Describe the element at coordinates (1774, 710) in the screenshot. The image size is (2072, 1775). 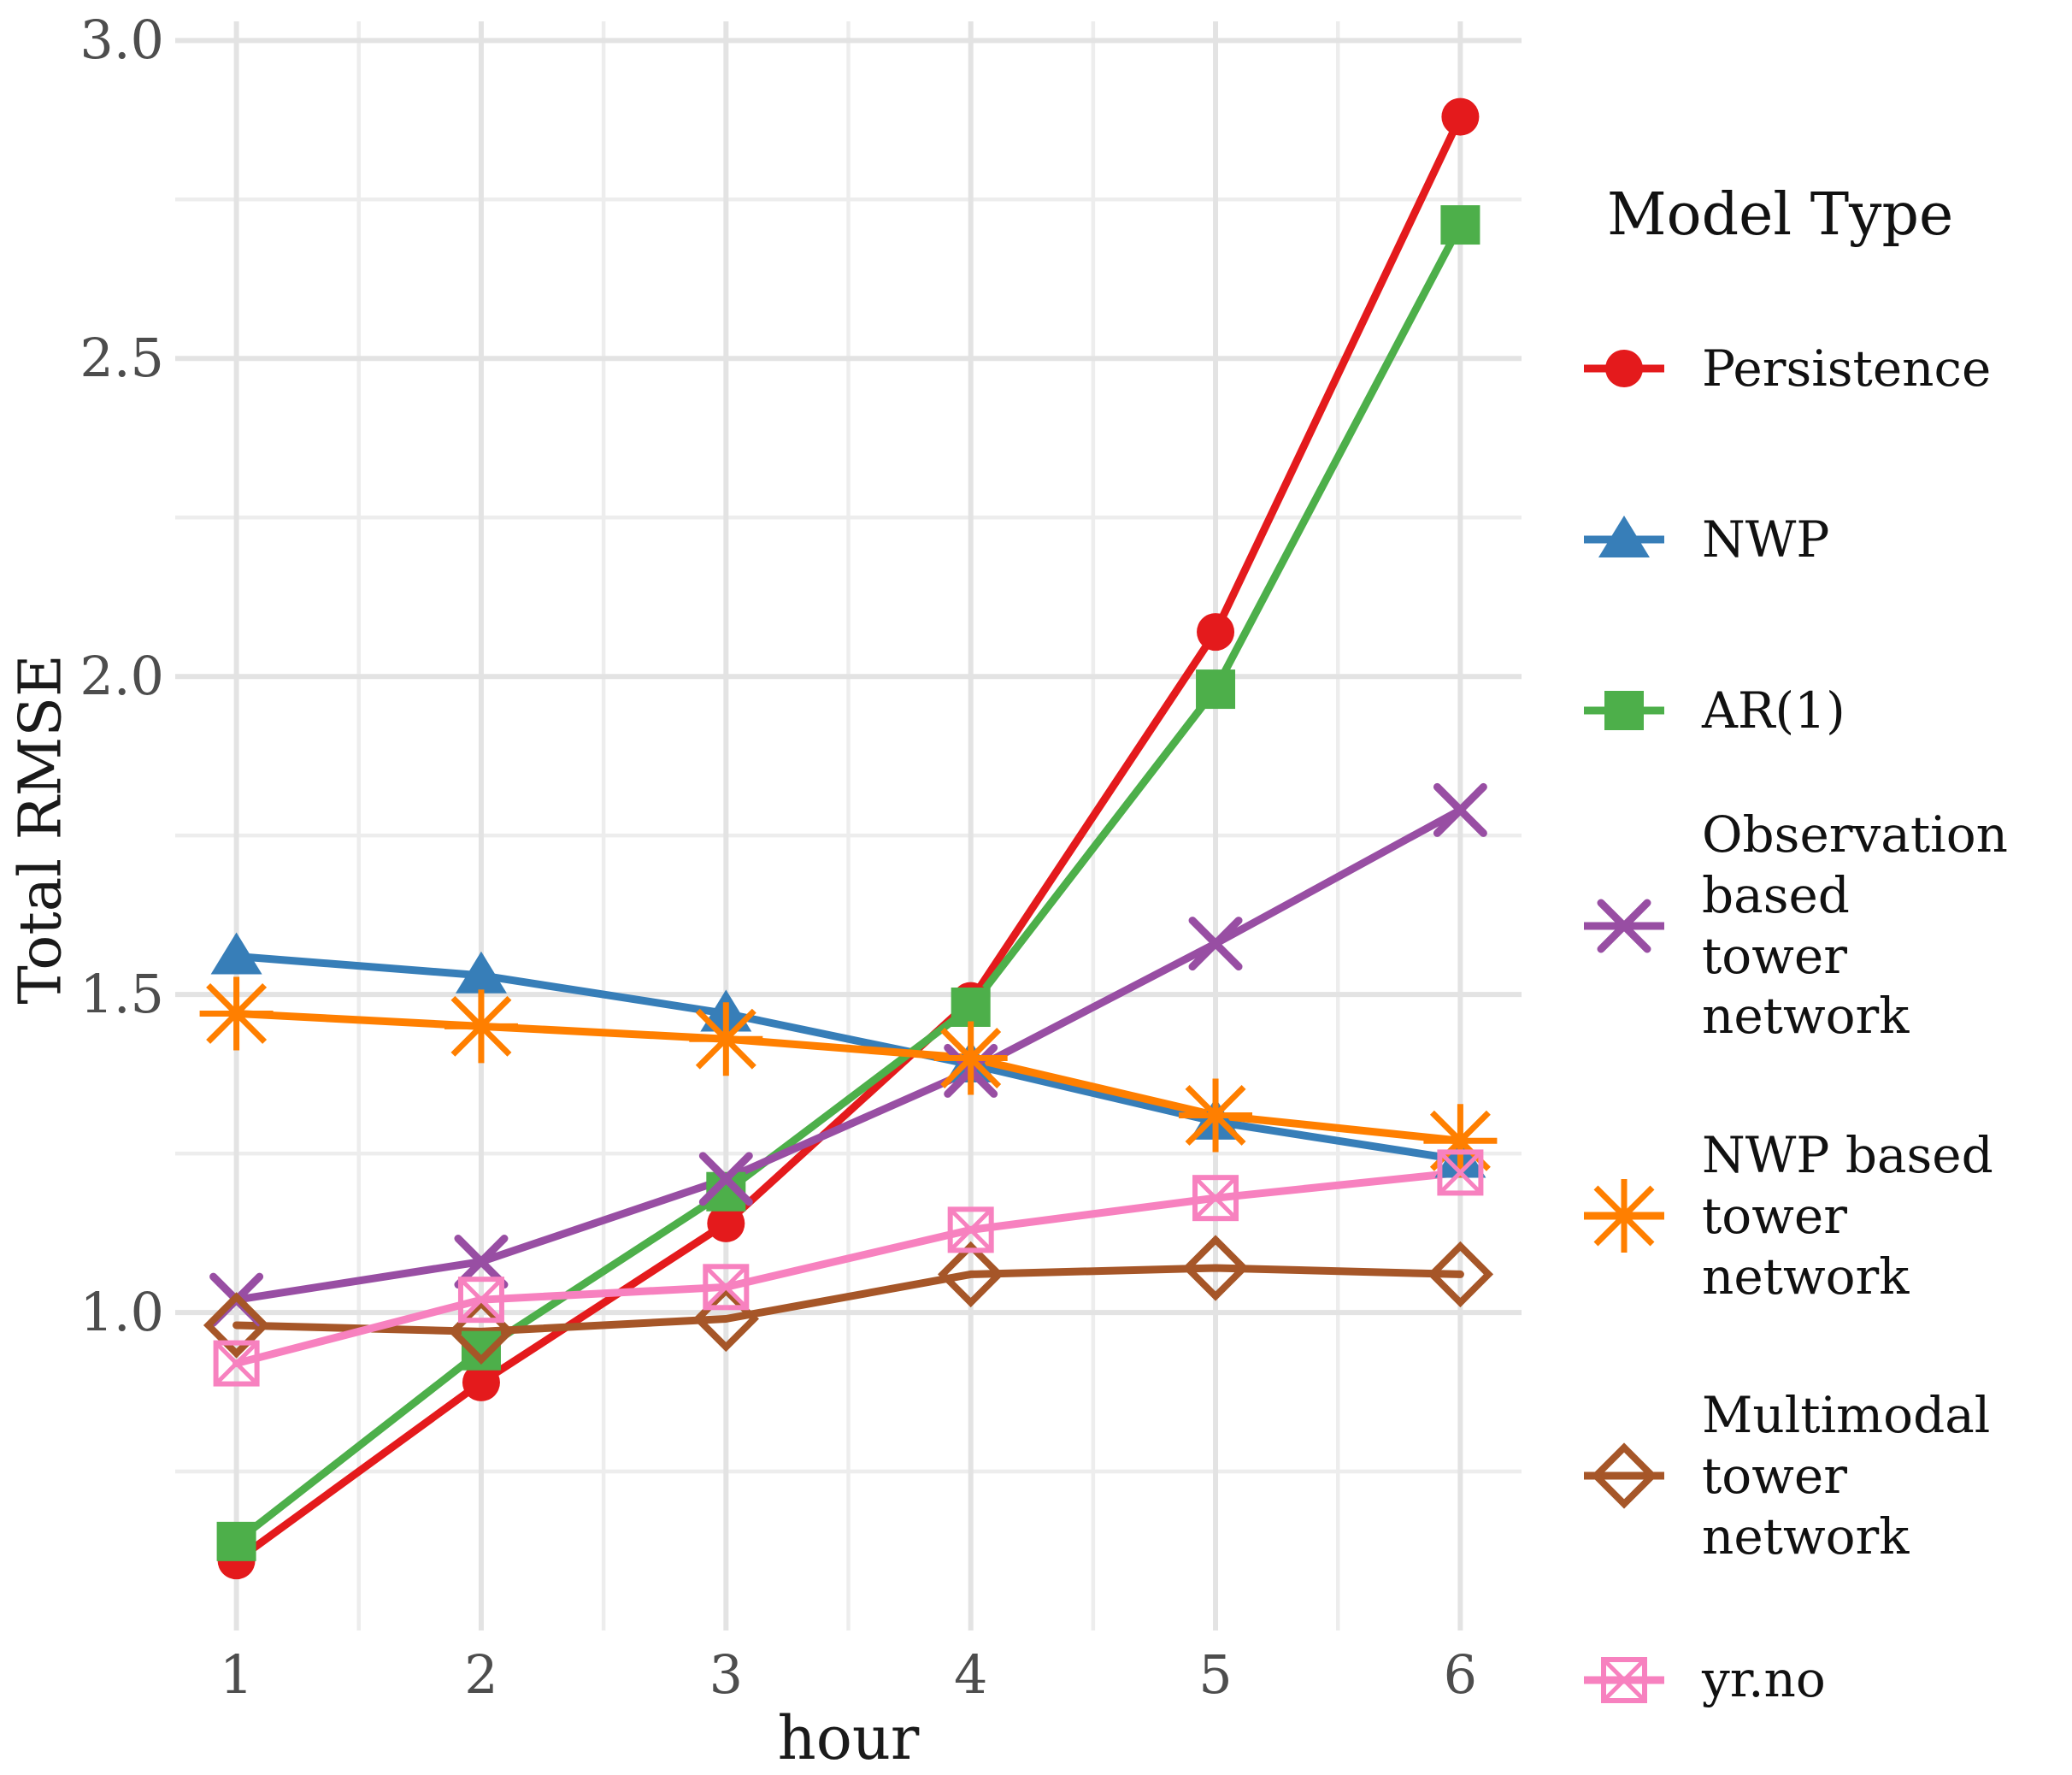
I see `legend-item-label: AR(1)` at that location.